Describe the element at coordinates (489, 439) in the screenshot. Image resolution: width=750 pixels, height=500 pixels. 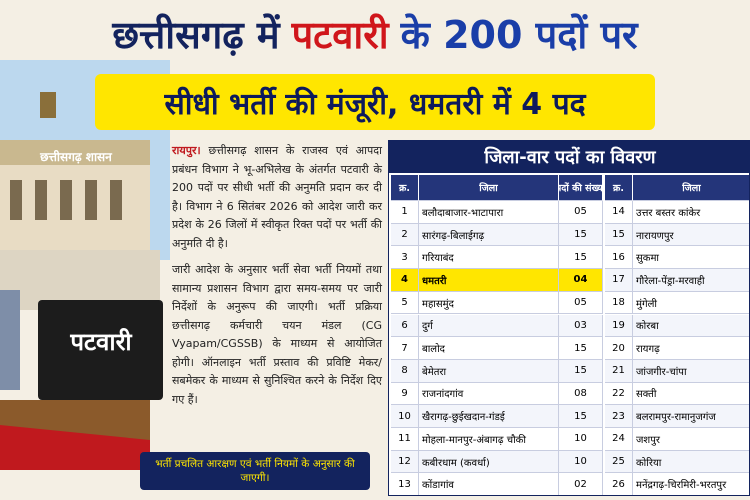
I see `table-cell: मोहला-मानपुर-अंबागढ़ चौकी` at that location.